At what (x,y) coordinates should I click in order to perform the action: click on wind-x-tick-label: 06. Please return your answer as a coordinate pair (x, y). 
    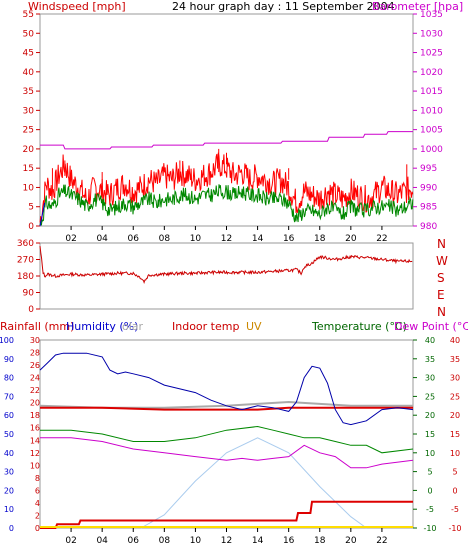
    Looking at the image, I should click on (134, 239).